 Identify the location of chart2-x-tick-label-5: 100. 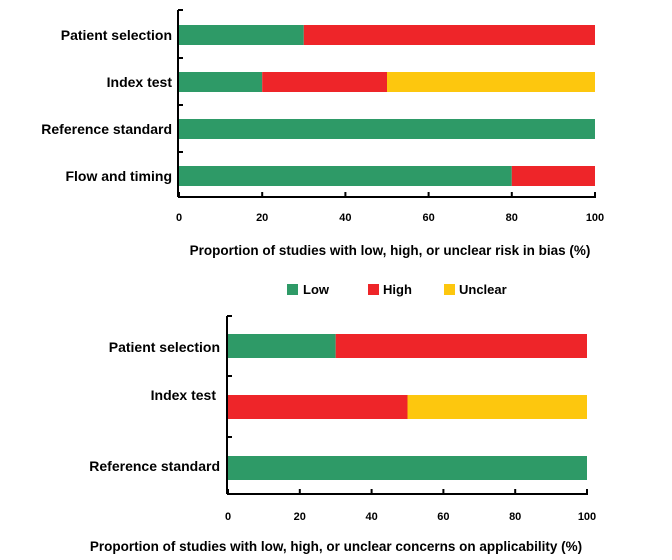
(587, 517).